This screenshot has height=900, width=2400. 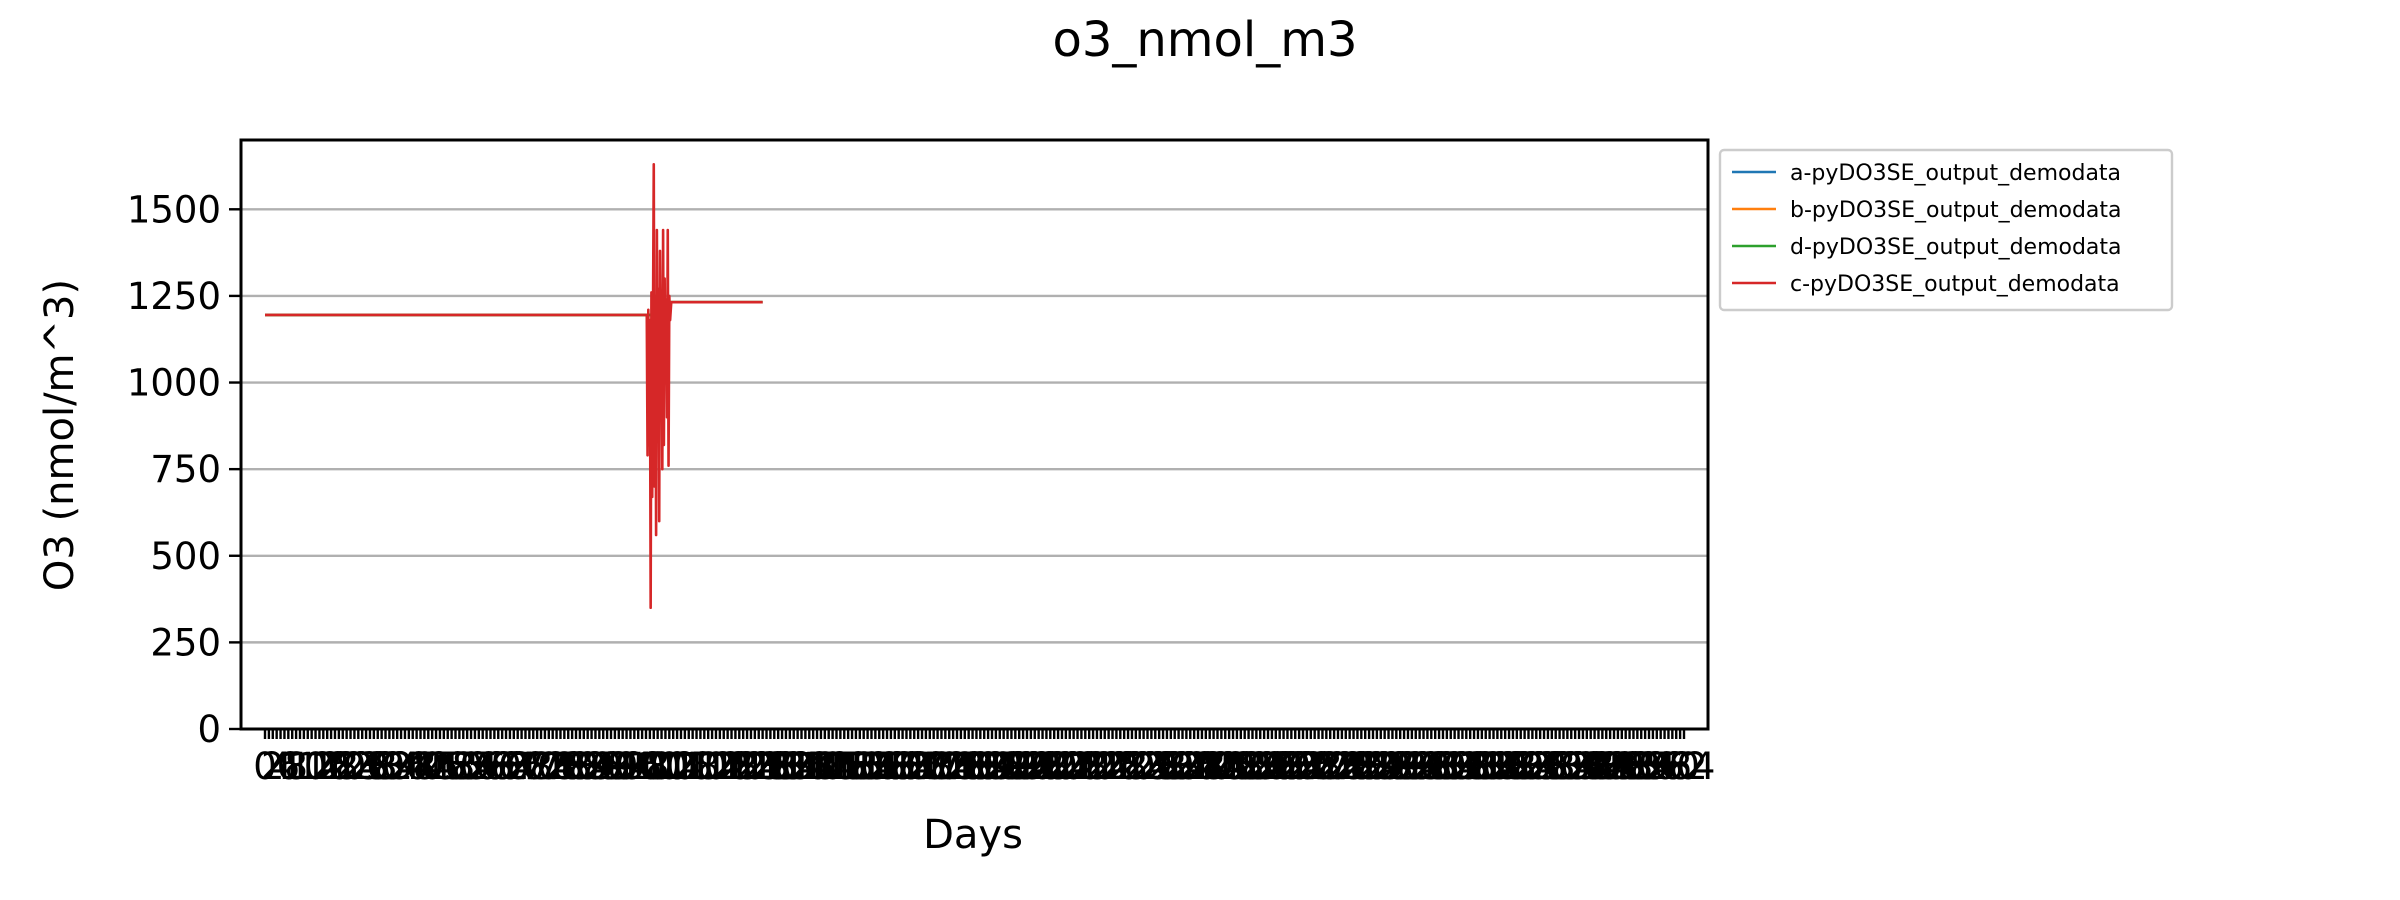 What do you see at coordinates (1299, 766) in the screenshot?
I see `x-tick-label: 266` at bounding box center [1299, 766].